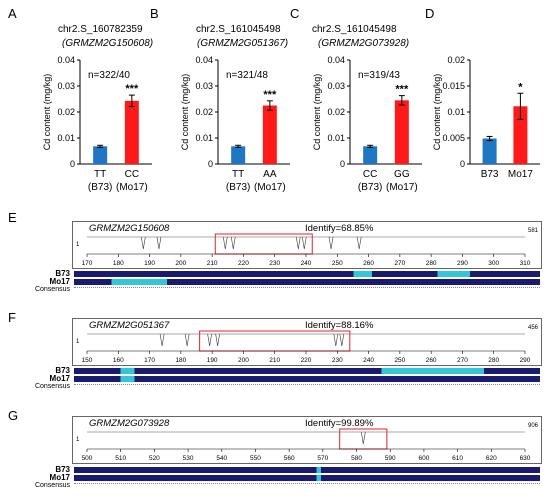  What do you see at coordinates (154, 458) in the screenshot?
I see `ruler-tick-label: 520` at bounding box center [154, 458].